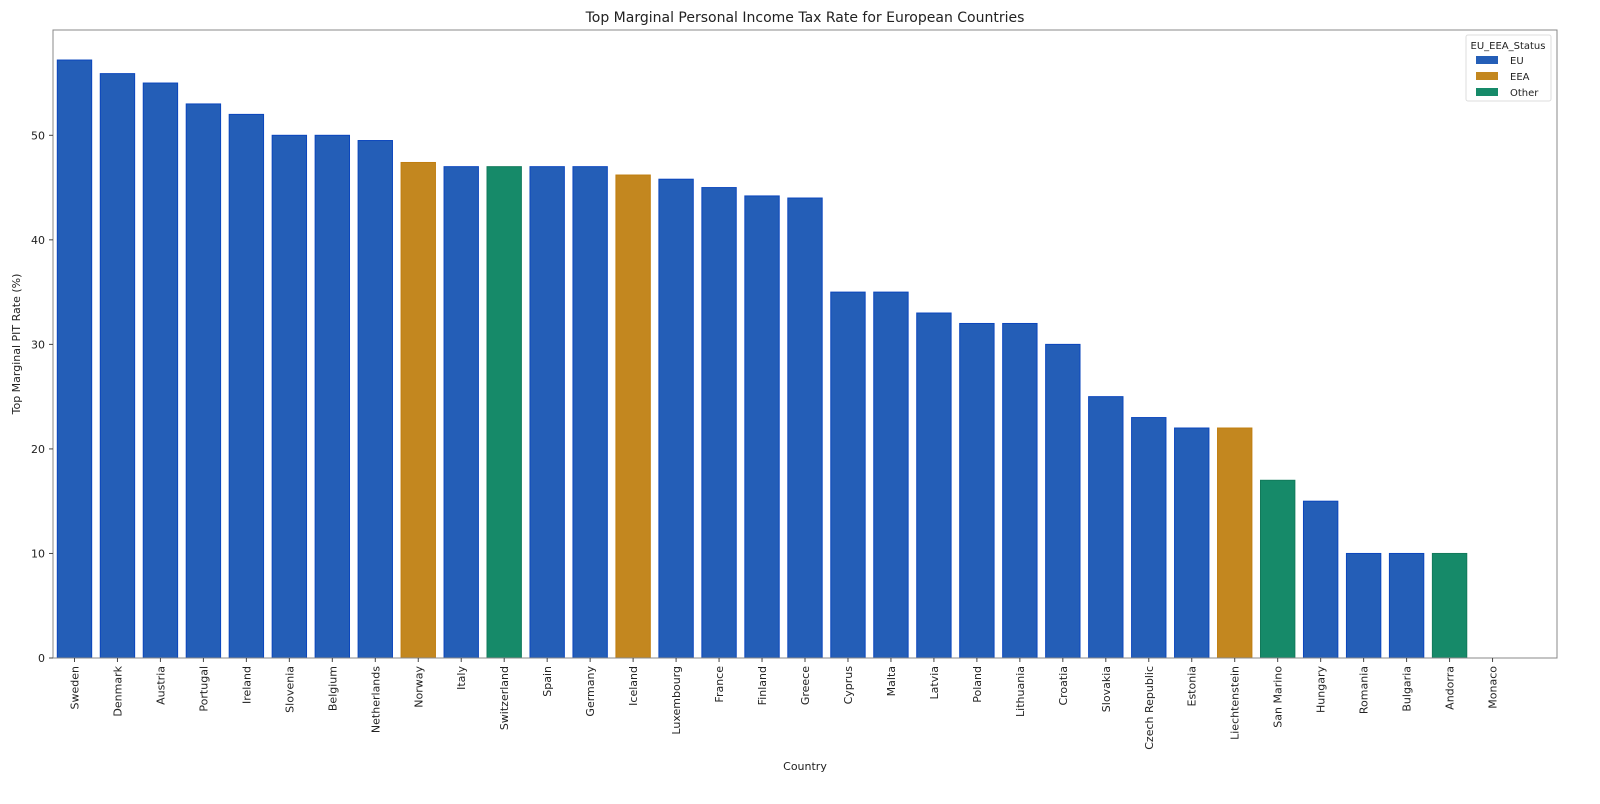  Describe the element at coordinates (1235, 703) in the screenshot. I see `x-tick-label: Liechtenstein` at that location.